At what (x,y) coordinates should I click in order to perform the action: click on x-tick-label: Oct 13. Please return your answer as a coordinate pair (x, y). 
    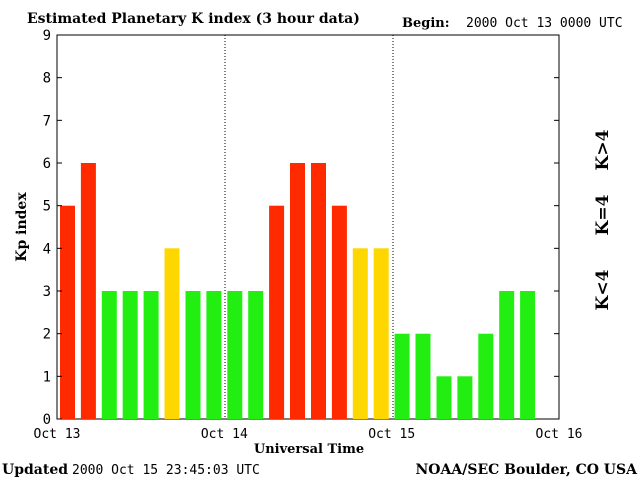
    Looking at the image, I should click on (57, 434).